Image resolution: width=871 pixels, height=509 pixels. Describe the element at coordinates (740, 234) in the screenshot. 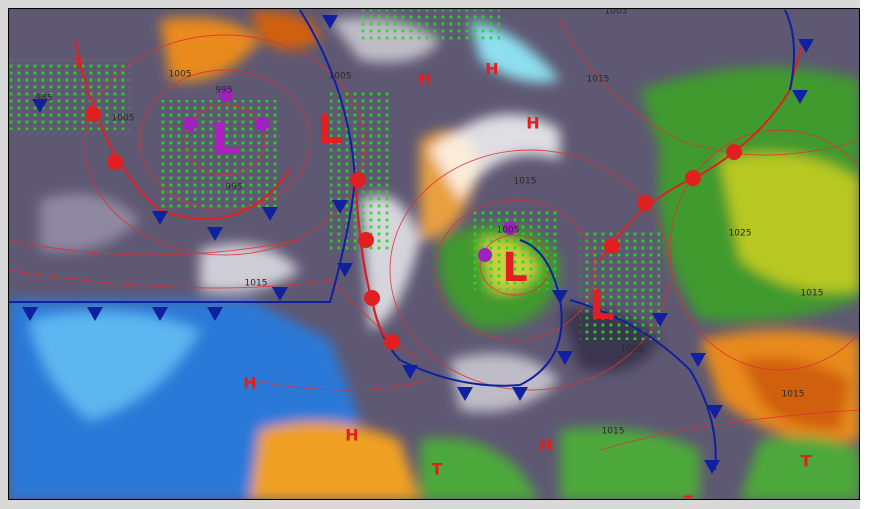

I see `isobar-label: 1025` at that location.